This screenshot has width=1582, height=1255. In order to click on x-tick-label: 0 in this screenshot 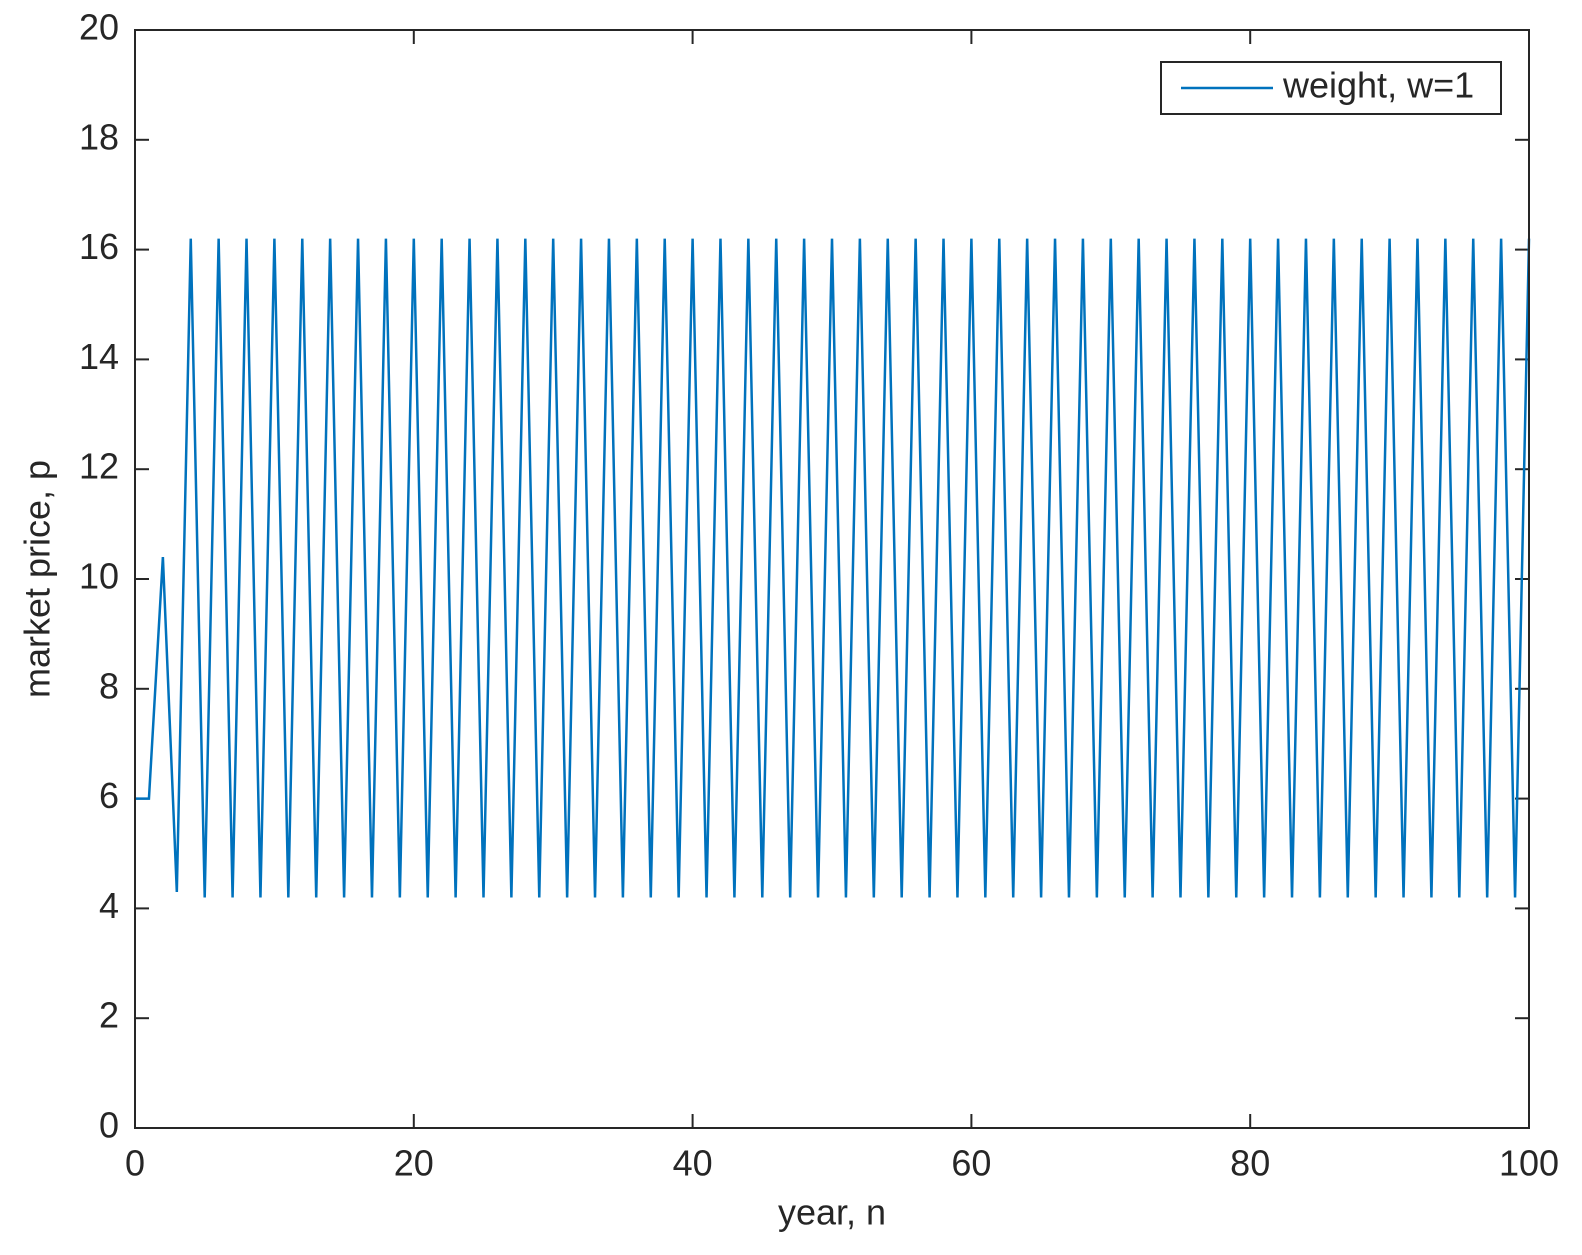, I will do `click(135, 1163)`.